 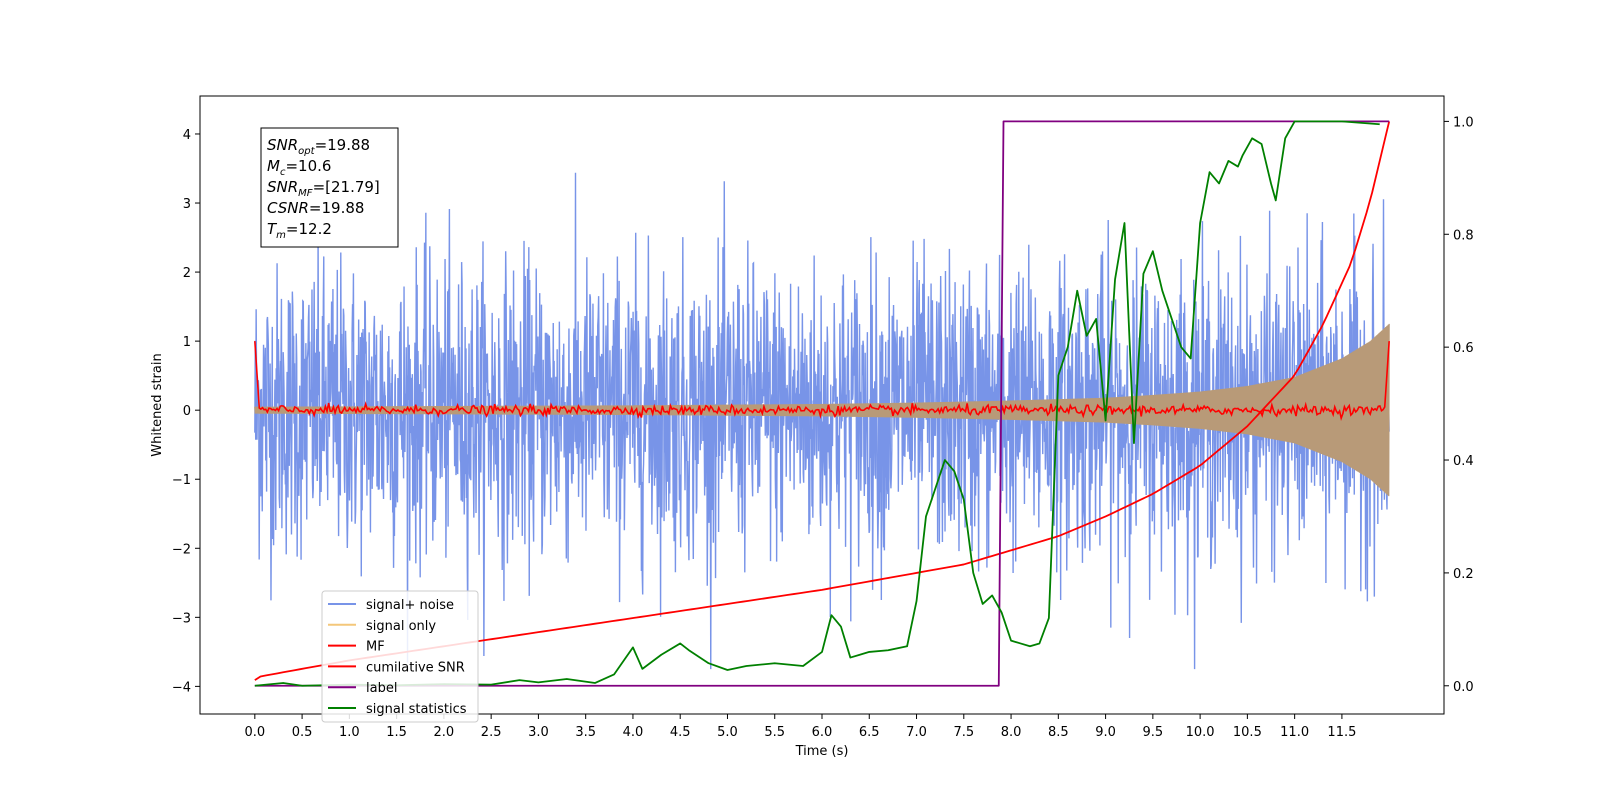 What do you see at coordinates (1463, 348) in the screenshot?
I see `y-right-tick-label: 0.6` at bounding box center [1463, 348].